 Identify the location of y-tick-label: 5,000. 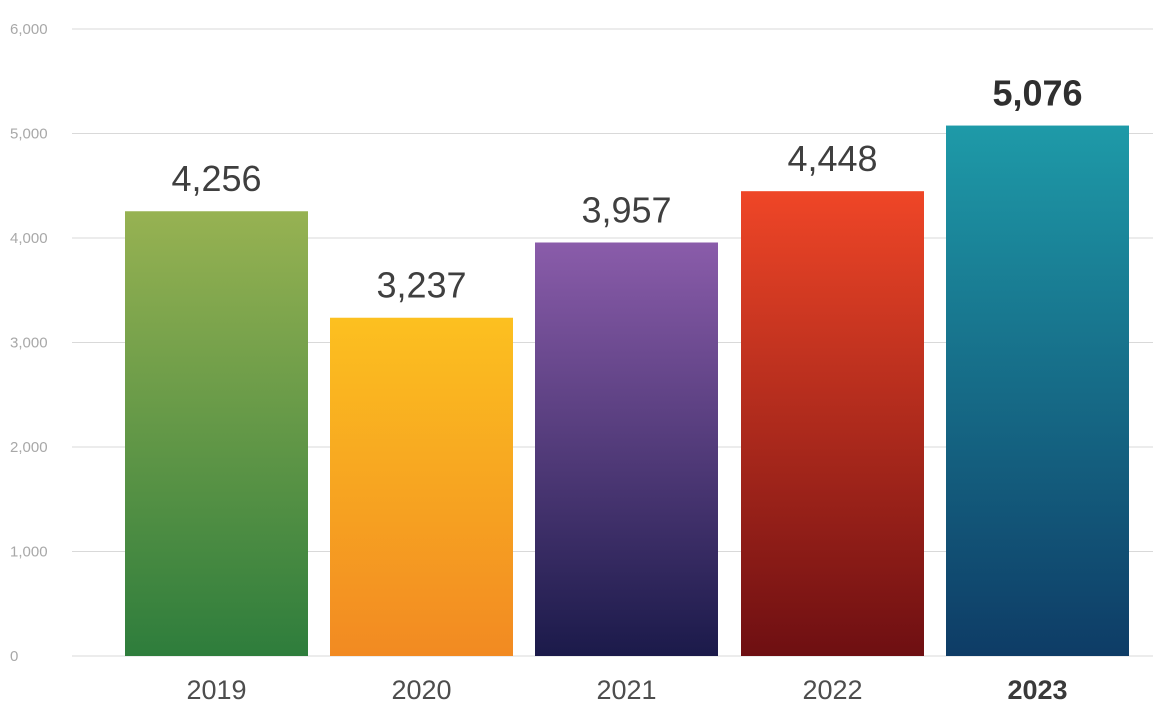
(29, 134).